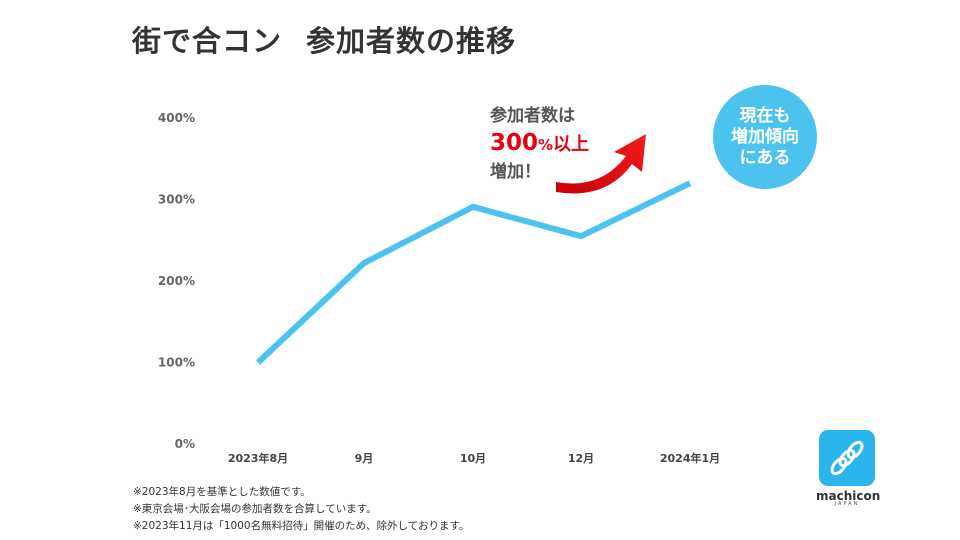 The width and height of the screenshot is (960, 540). Describe the element at coordinates (847, 504) in the screenshot. I see `logo-sub: JAPAN` at that location.